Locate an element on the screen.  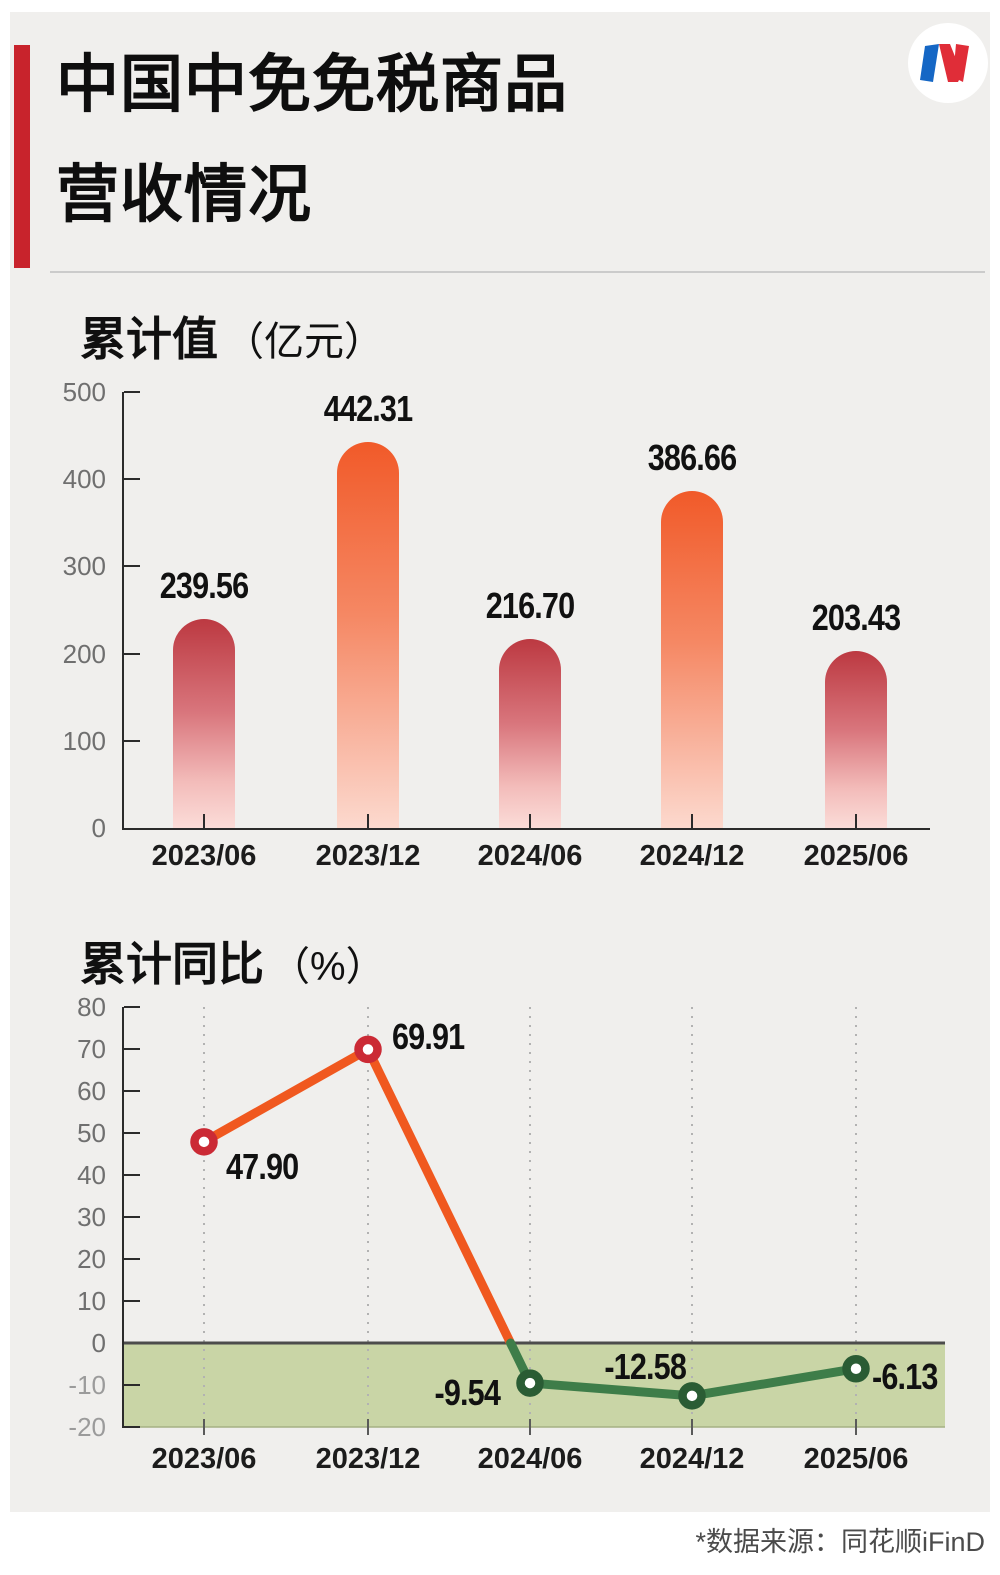
line-chart-unit-label: （%） is located at coordinates (328, 967).